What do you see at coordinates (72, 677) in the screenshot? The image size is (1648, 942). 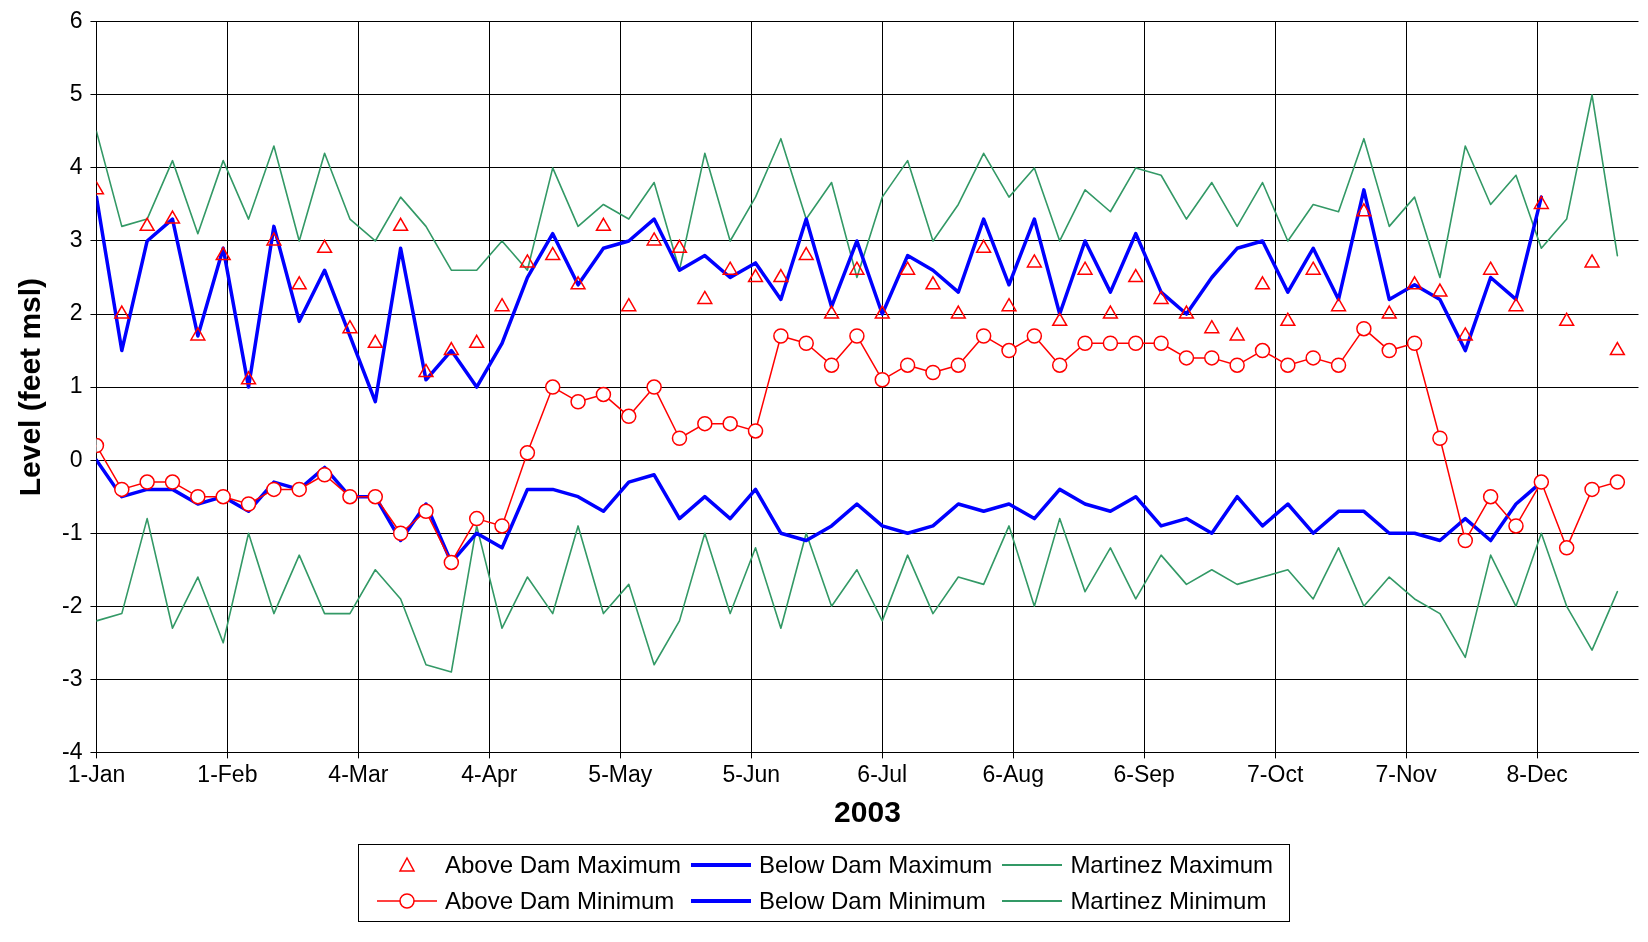 I see `y-tick-label: -3` at bounding box center [72, 677].